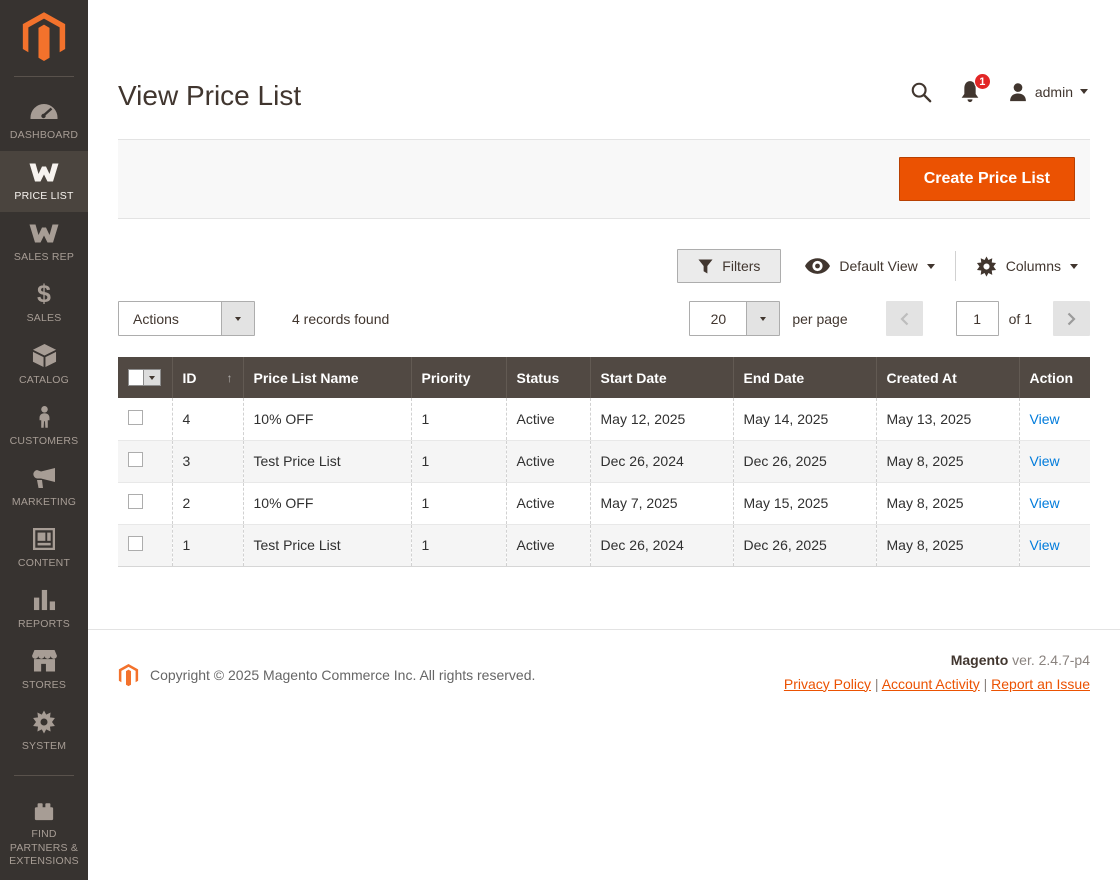 This screenshot has height=880, width=1120. I want to click on sidebar-item-label: DASHBOARD, so click(44, 135).